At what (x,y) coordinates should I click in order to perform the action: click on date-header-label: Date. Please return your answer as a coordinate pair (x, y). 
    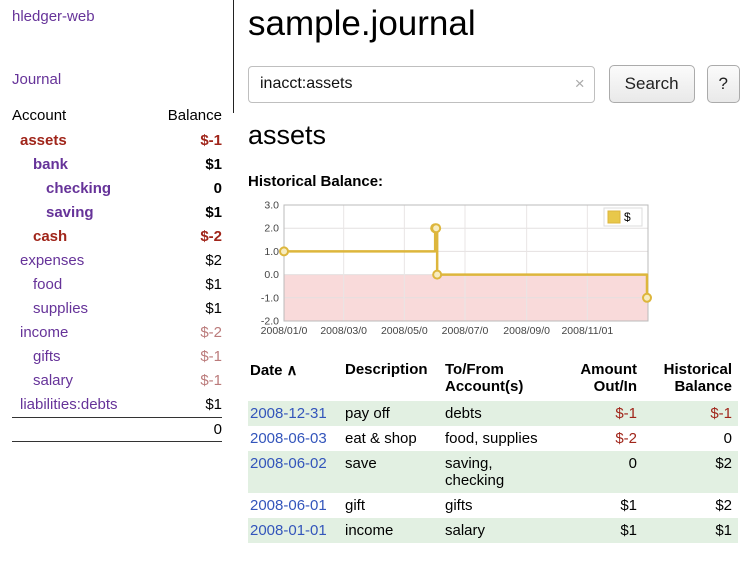
    Looking at the image, I should click on (266, 370).